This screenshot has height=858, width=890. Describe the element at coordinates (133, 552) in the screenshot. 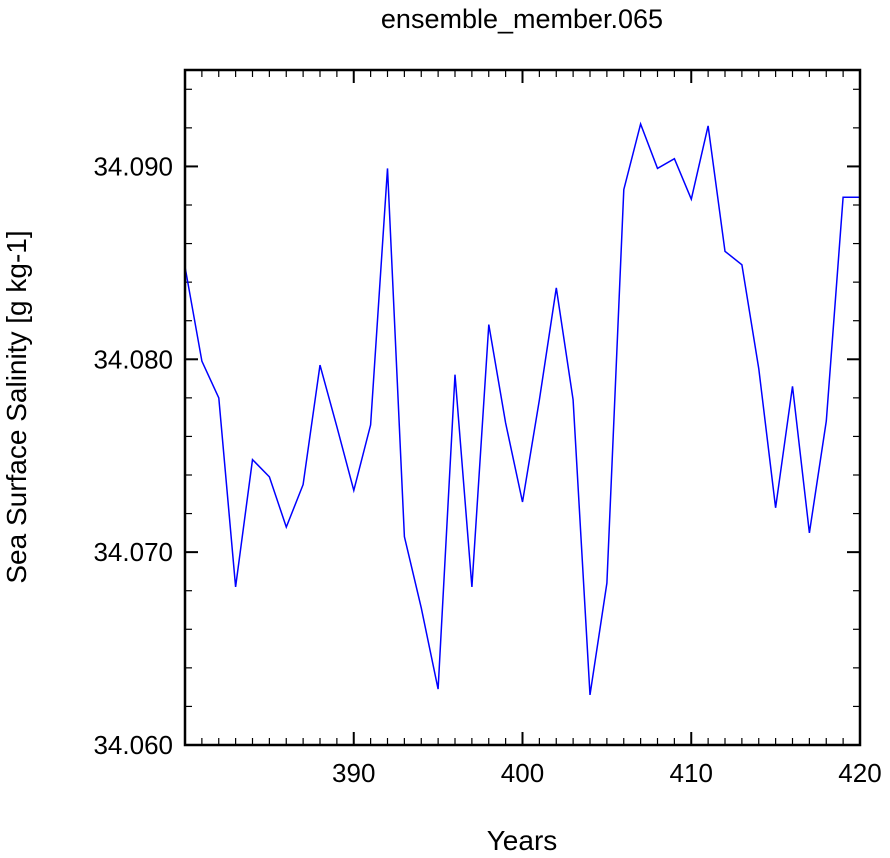

I see `y-tick-label: 34.070` at that location.